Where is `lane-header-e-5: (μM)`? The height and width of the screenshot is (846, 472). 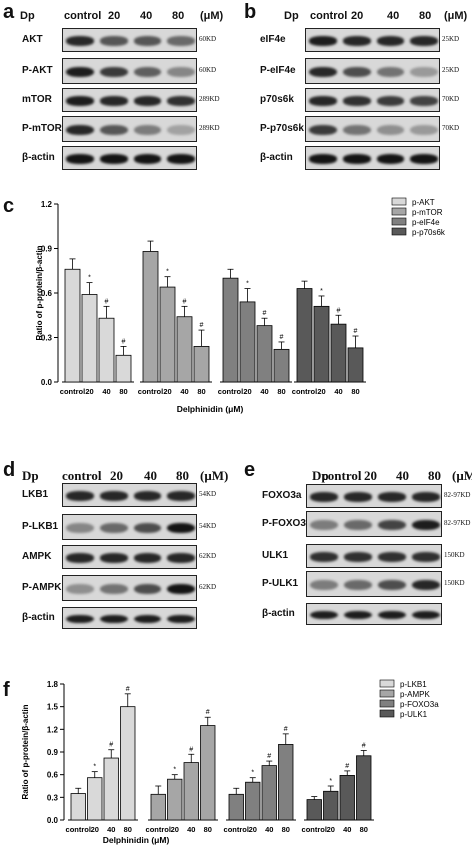
lane-header-e-5: (μM) is located at coordinates (462, 475).